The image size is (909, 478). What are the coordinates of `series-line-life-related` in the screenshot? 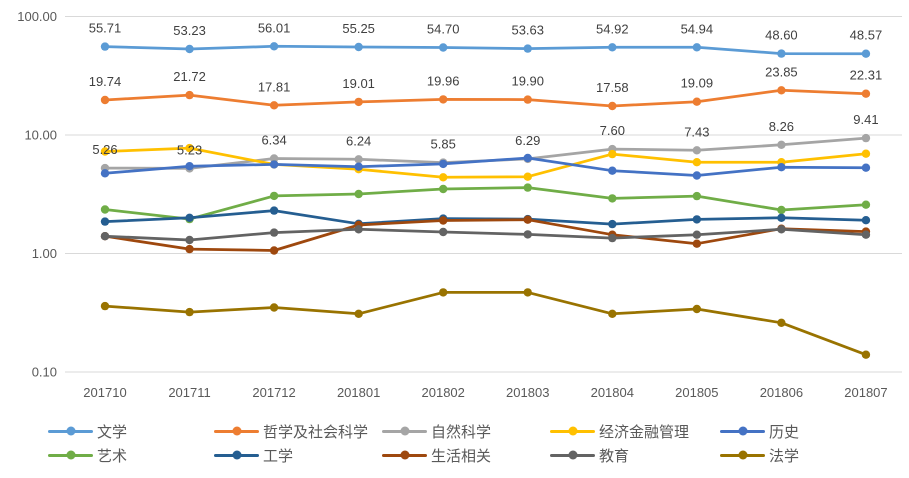 It's located at (485, 235).